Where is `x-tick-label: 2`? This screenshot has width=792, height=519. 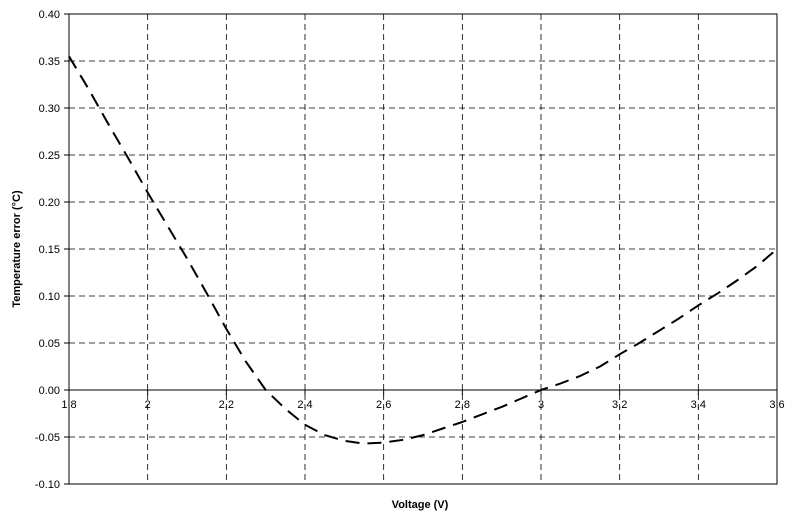
x-tick-label: 2 is located at coordinates (148, 405).